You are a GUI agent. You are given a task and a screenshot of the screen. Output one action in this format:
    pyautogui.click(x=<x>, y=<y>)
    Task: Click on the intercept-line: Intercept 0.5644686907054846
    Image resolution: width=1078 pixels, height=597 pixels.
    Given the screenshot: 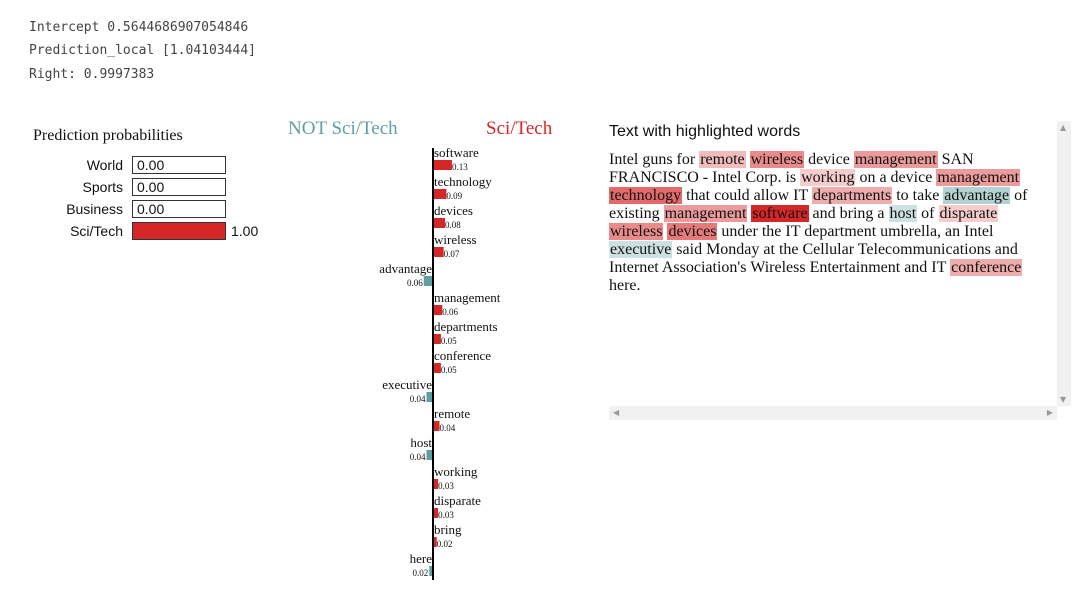 What is the action you would take?
    pyautogui.click(x=139, y=27)
    